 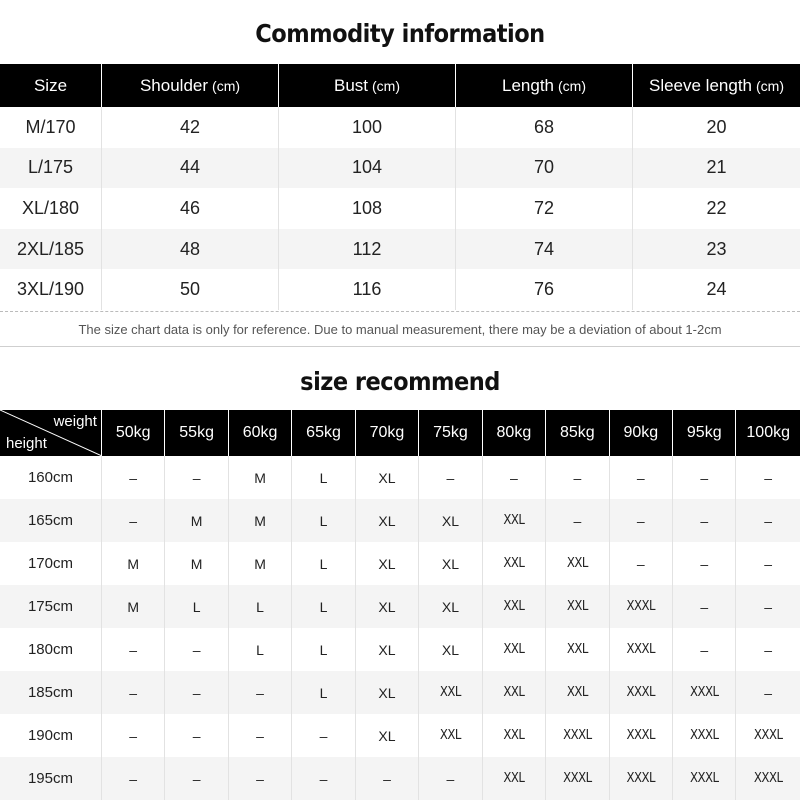 What do you see at coordinates (51, 168) in the screenshot?
I see `cell-size: L/175` at bounding box center [51, 168].